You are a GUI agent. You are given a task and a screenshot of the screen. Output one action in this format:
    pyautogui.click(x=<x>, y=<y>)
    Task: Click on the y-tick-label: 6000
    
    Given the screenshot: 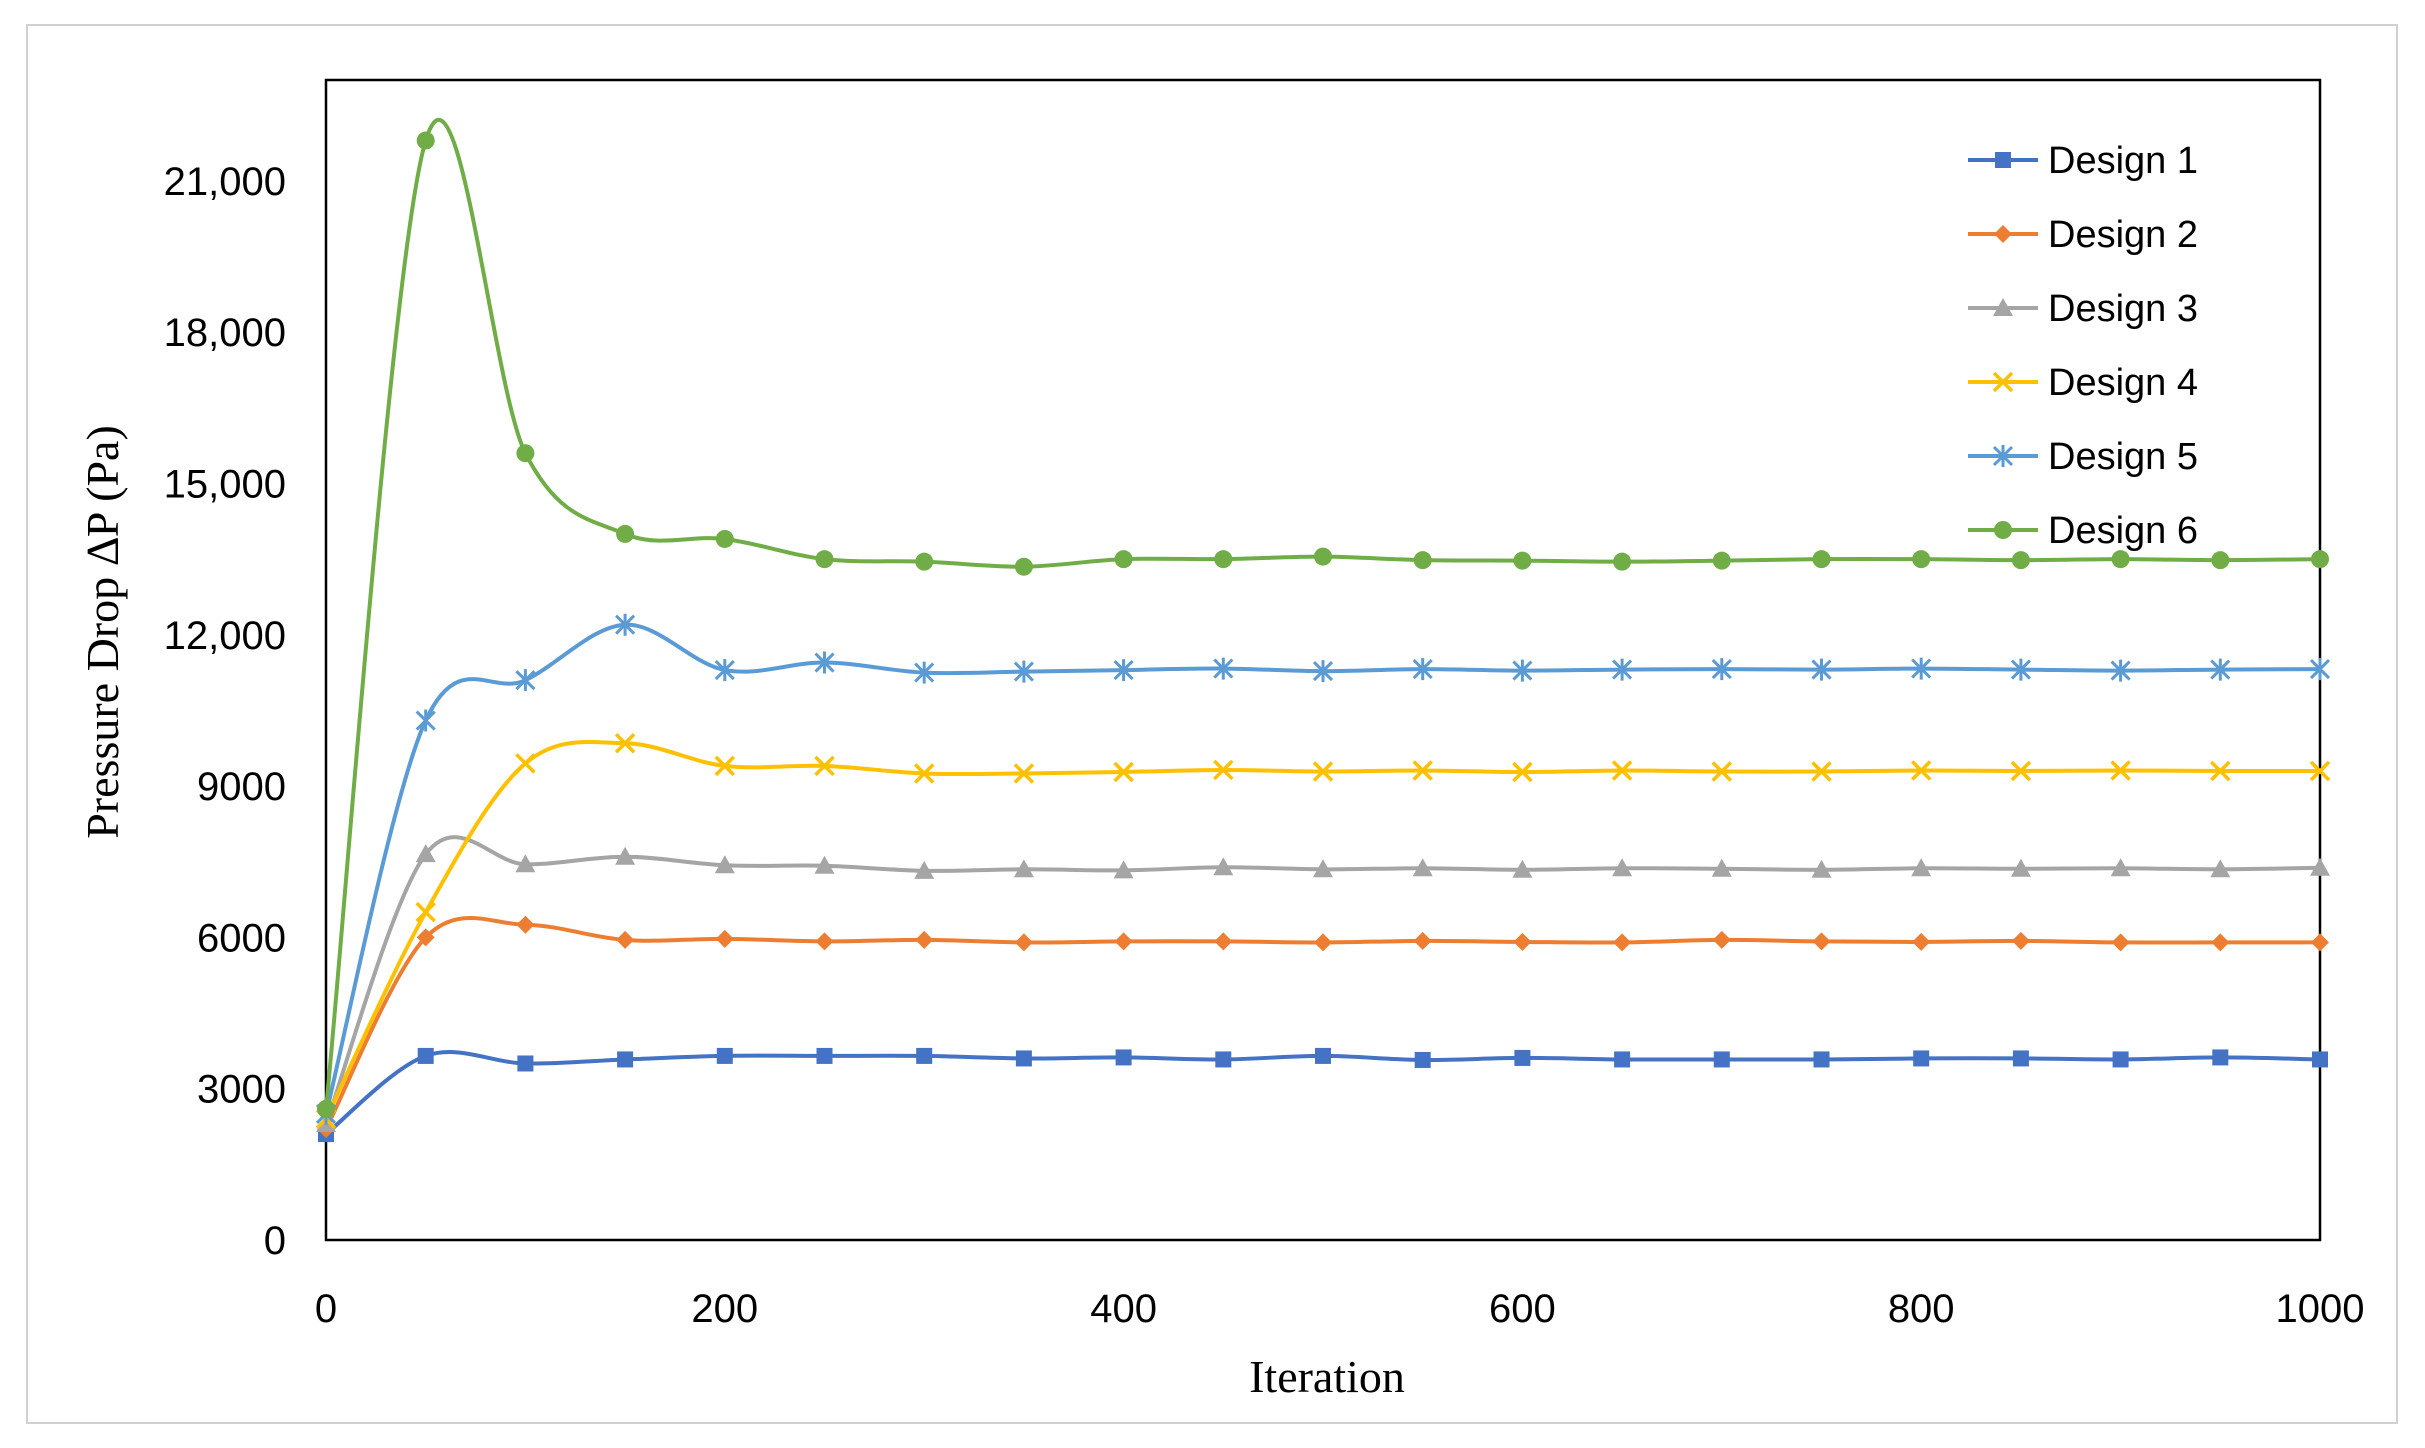 What is the action you would take?
    pyautogui.click(x=241, y=938)
    